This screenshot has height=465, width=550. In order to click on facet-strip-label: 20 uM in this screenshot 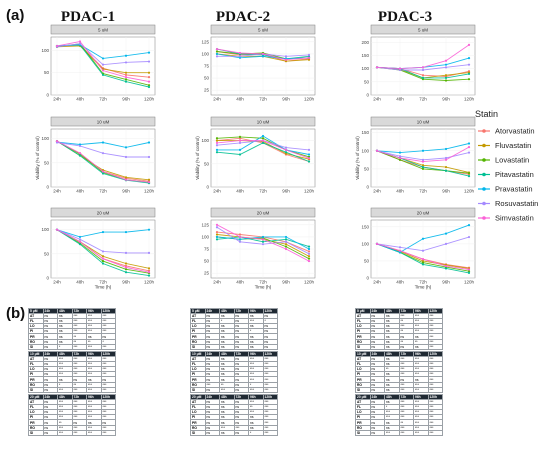, I will do `click(103, 213)`.